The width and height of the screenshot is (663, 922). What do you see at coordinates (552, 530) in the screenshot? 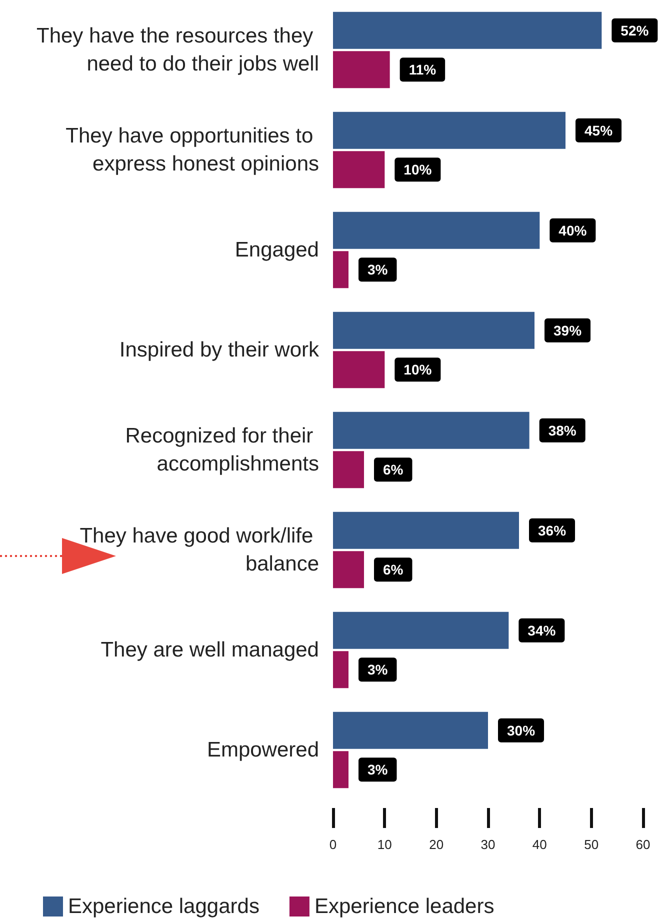
I see `data-label: 36%` at bounding box center [552, 530].